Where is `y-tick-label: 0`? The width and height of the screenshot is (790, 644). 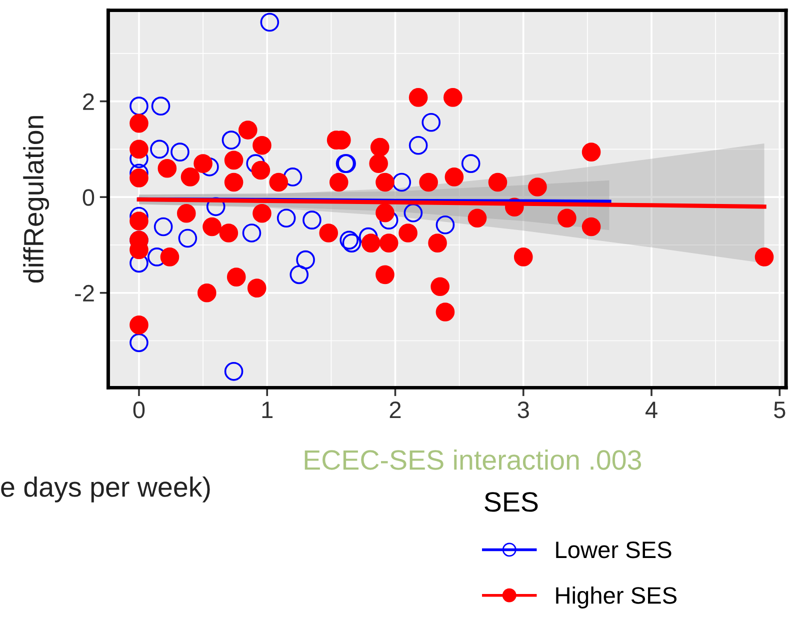 y-tick-label: 0 is located at coordinates (88, 197).